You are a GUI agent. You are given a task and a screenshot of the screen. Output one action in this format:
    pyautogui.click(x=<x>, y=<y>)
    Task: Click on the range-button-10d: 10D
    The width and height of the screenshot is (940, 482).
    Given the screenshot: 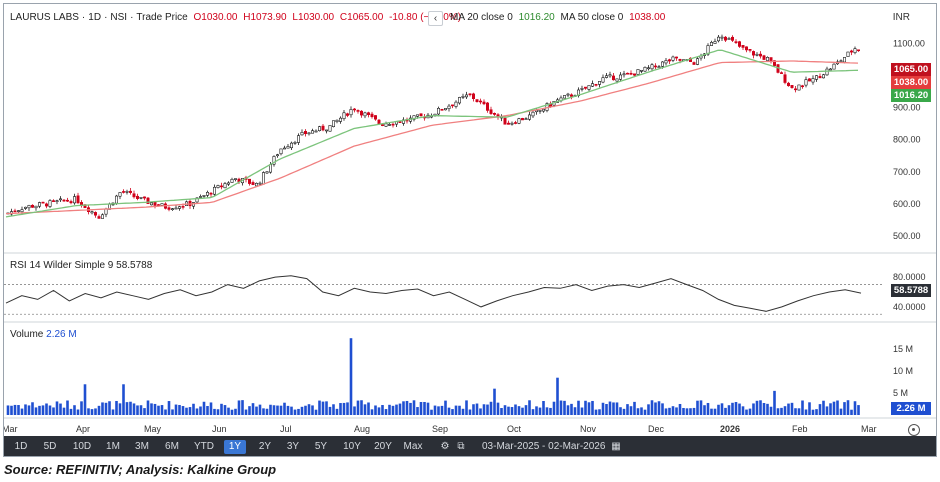 What is the action you would take?
    pyautogui.click(x=82, y=446)
    